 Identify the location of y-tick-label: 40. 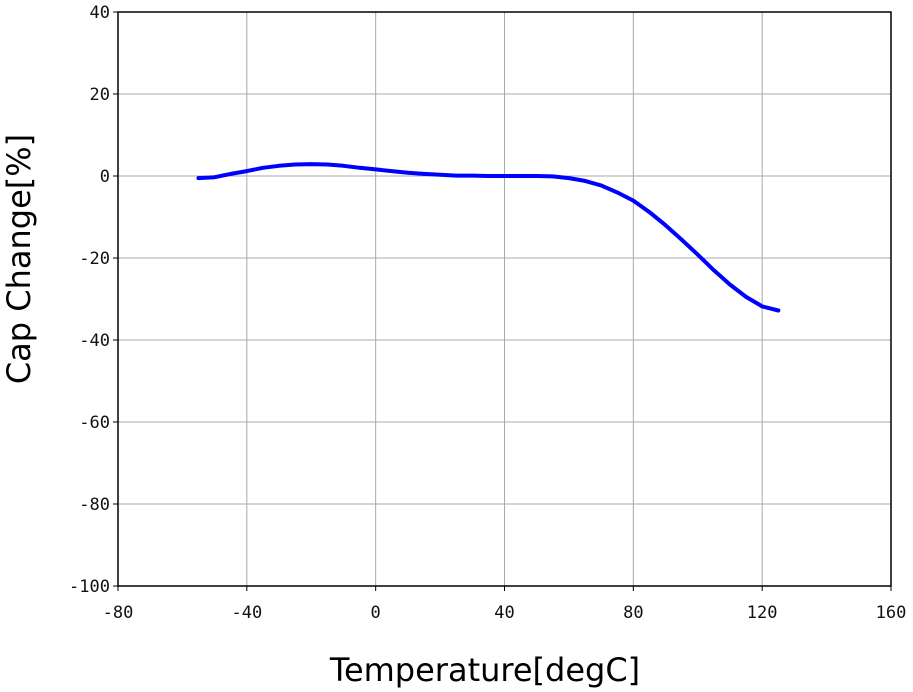
(100, 13).